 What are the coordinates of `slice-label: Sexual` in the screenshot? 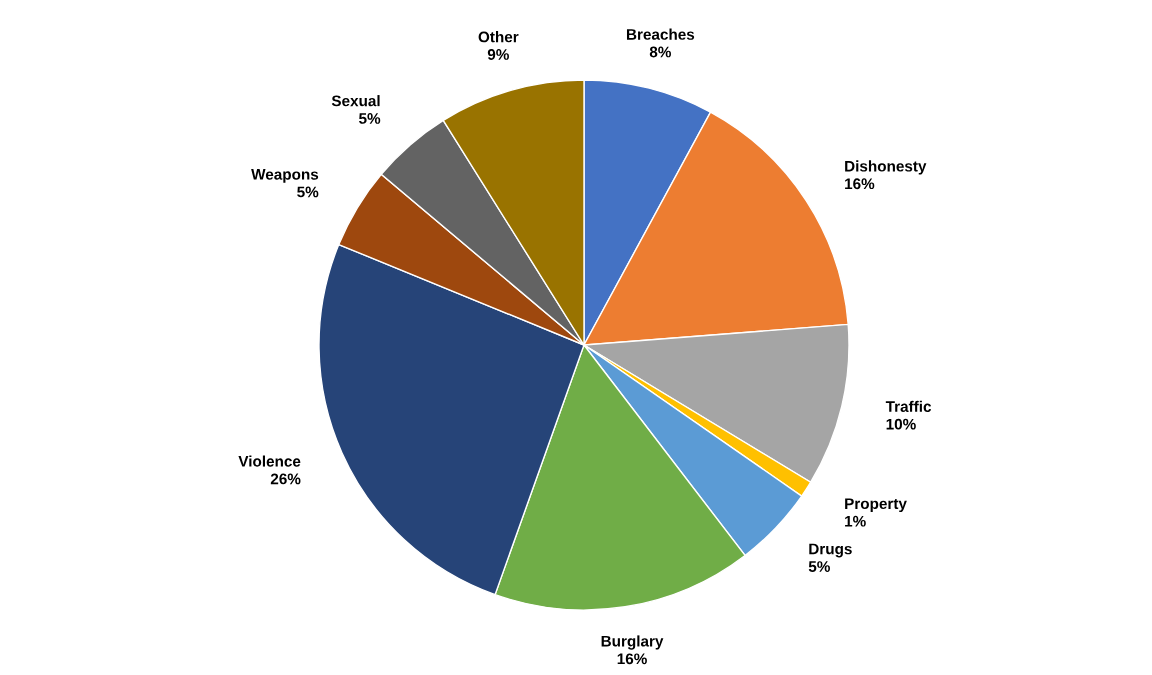 It's located at (355, 101).